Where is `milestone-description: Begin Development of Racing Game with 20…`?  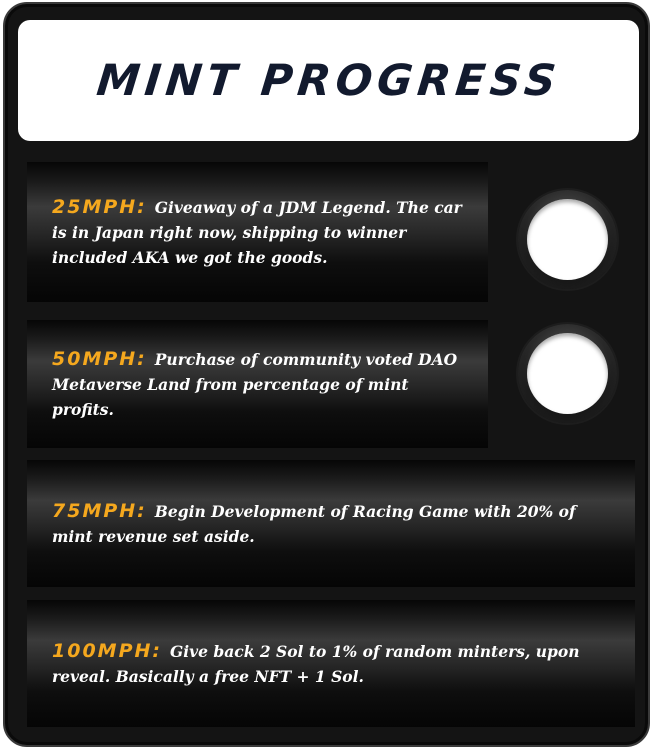 milestone-description: Begin Development of Racing Game with 20… is located at coordinates (314, 523).